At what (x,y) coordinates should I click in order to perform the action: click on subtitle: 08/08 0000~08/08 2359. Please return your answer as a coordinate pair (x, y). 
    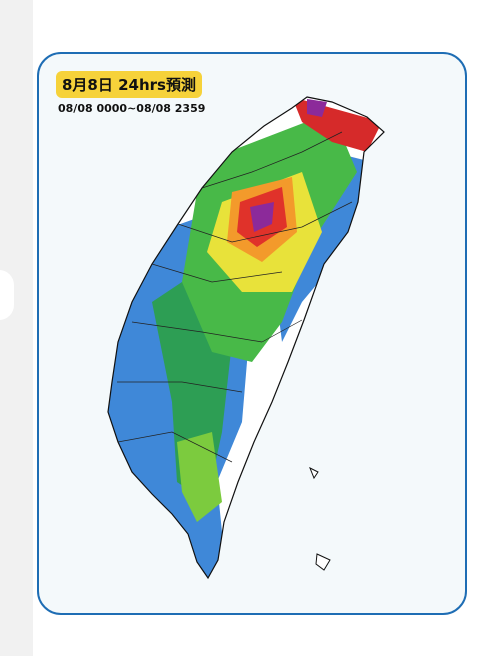
    Looking at the image, I should click on (132, 108).